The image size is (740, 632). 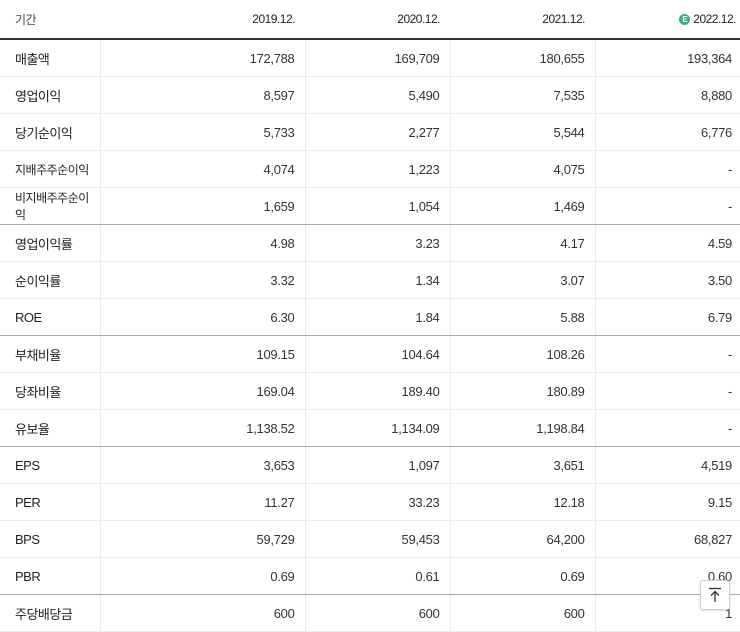 I want to click on table-cell: 1.34, so click(x=377, y=280).